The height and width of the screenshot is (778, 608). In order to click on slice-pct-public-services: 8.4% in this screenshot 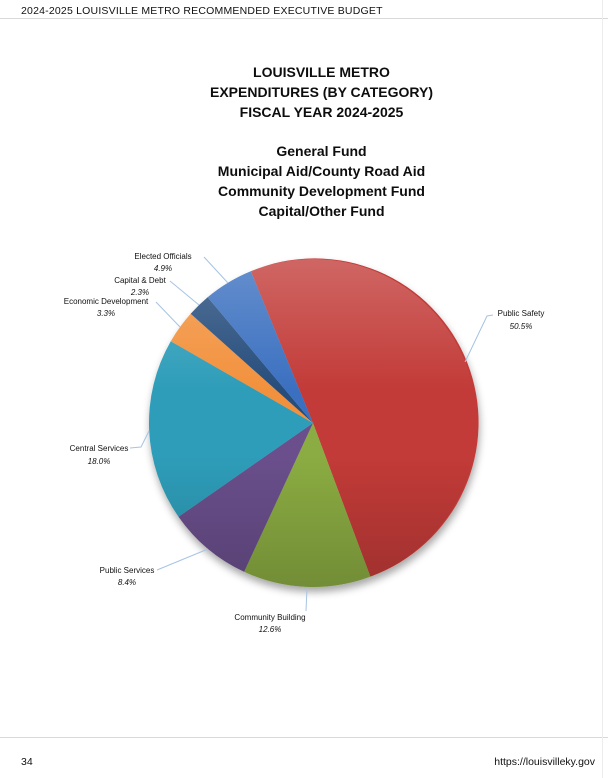, I will do `click(127, 582)`.